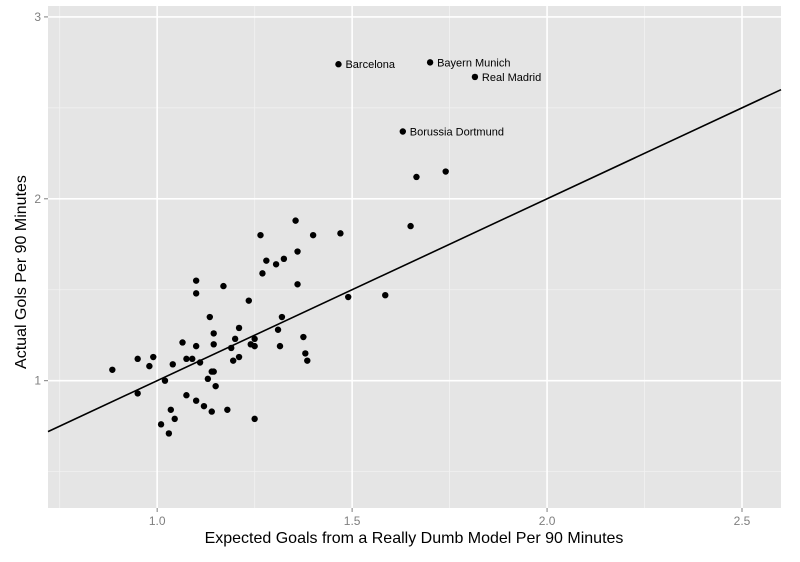  Describe the element at coordinates (37, 17) in the screenshot. I see `y-tick-label: 3` at that location.